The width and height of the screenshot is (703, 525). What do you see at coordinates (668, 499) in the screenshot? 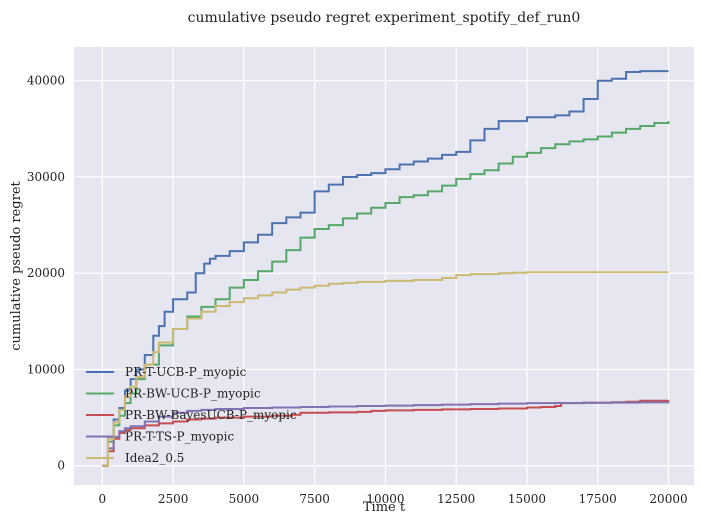
I see `x-tick-label: 20000` at bounding box center [668, 499].